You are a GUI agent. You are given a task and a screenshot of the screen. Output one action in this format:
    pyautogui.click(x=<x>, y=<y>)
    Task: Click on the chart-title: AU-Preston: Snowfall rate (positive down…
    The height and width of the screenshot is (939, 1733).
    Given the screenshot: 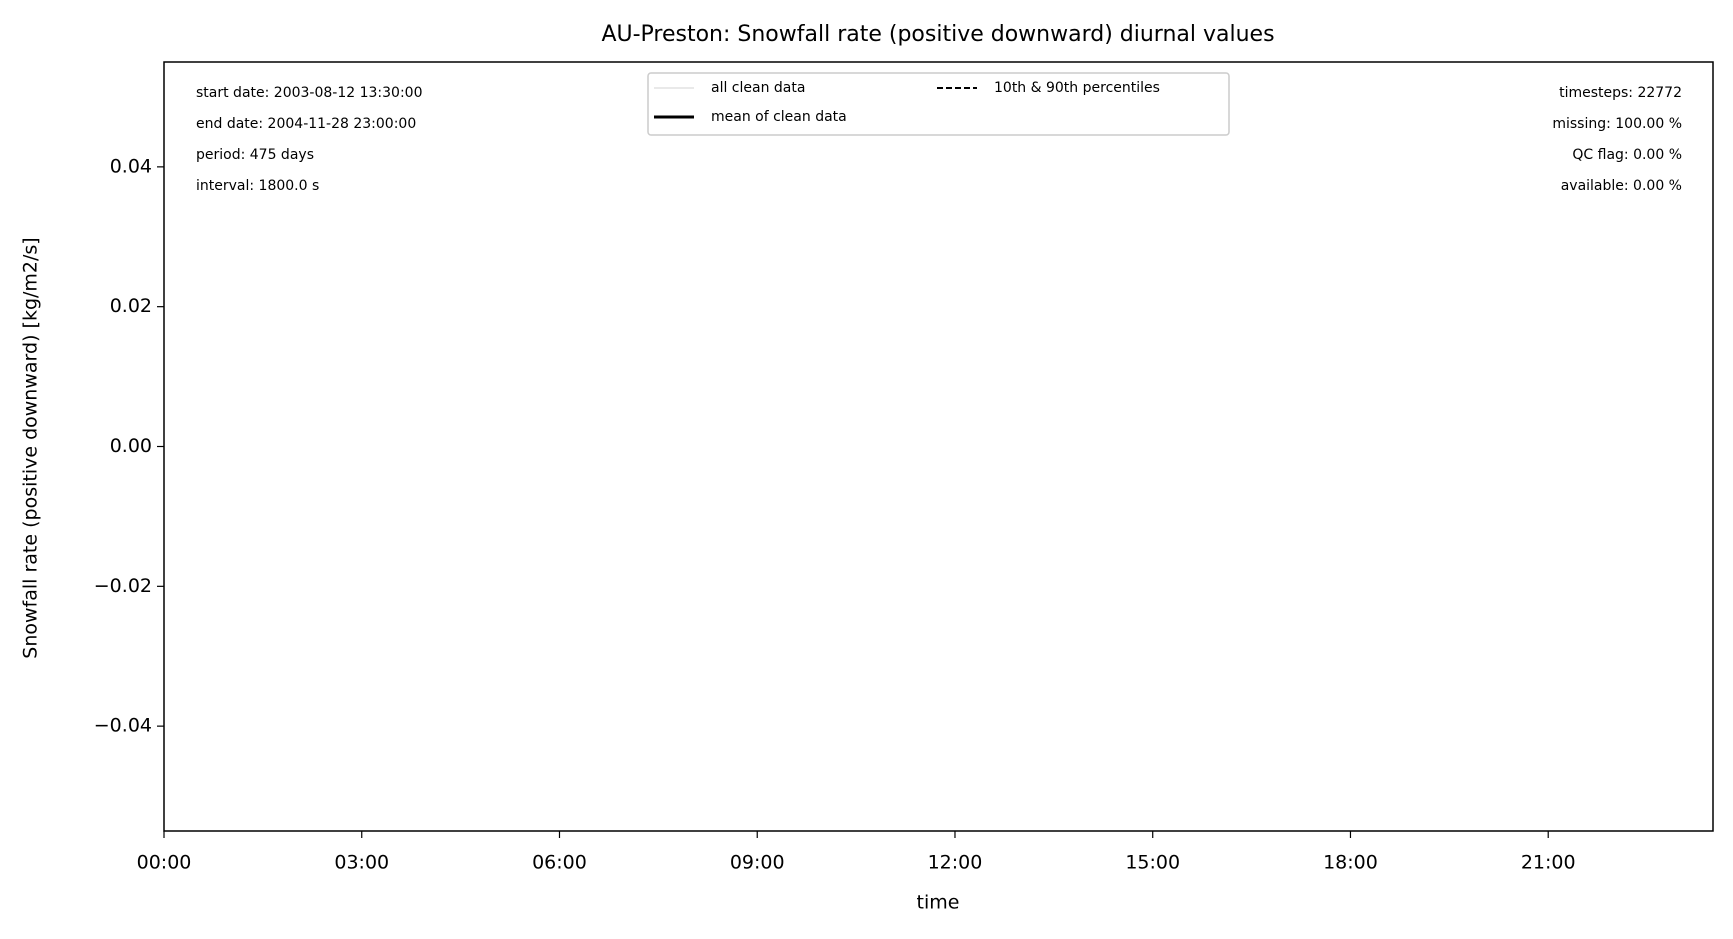 What is the action you would take?
    pyautogui.click(x=937, y=34)
    